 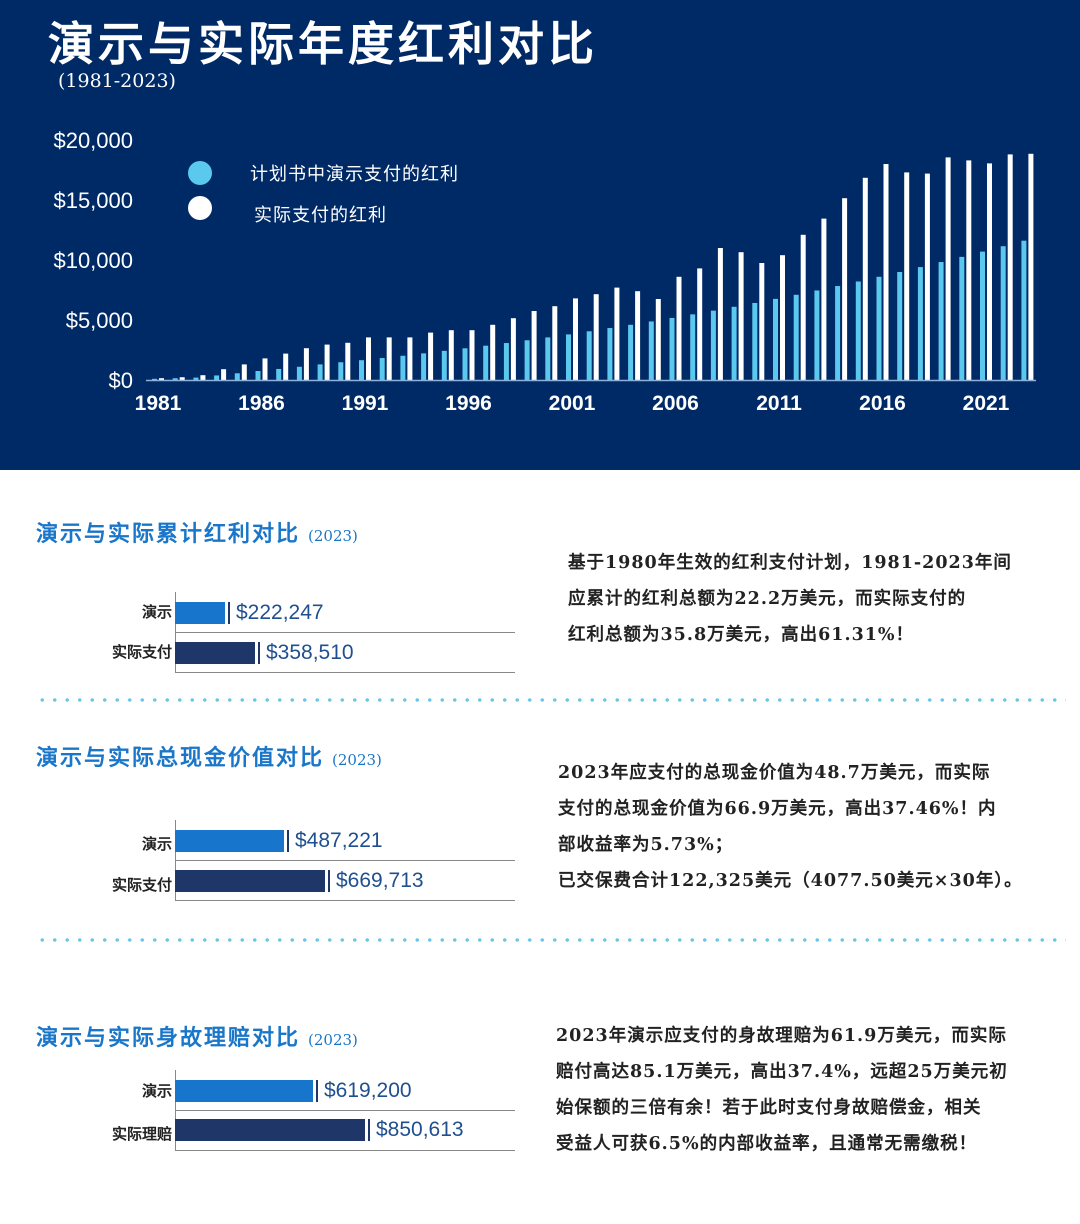 I want to click on x-tick-label: 1996, so click(x=468, y=403).